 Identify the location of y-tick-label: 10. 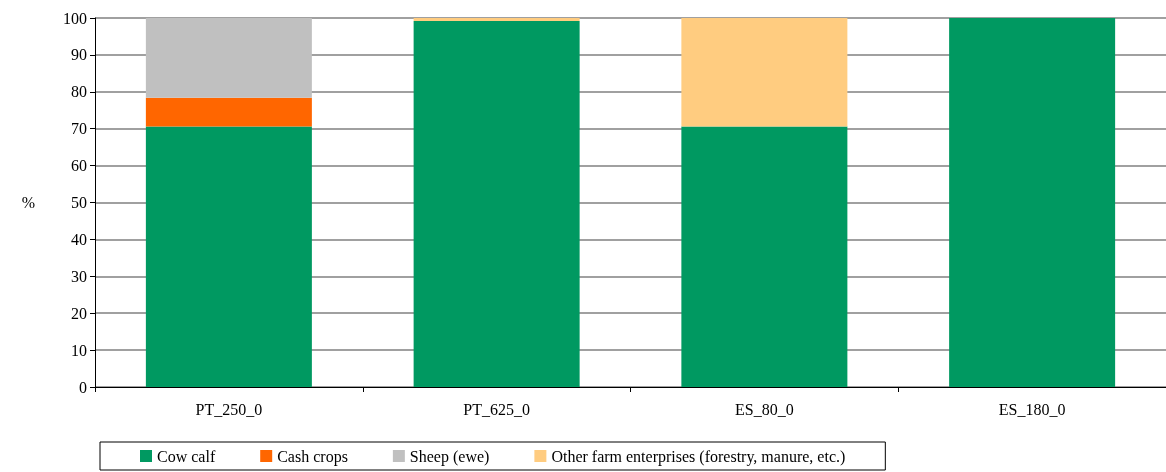
(79, 350).